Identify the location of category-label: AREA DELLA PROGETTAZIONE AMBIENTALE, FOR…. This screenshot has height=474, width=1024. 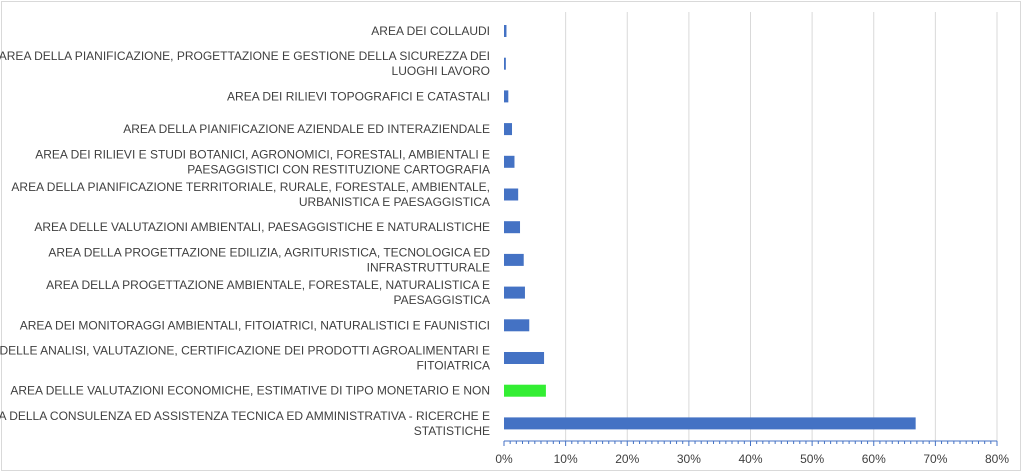
(268, 285).